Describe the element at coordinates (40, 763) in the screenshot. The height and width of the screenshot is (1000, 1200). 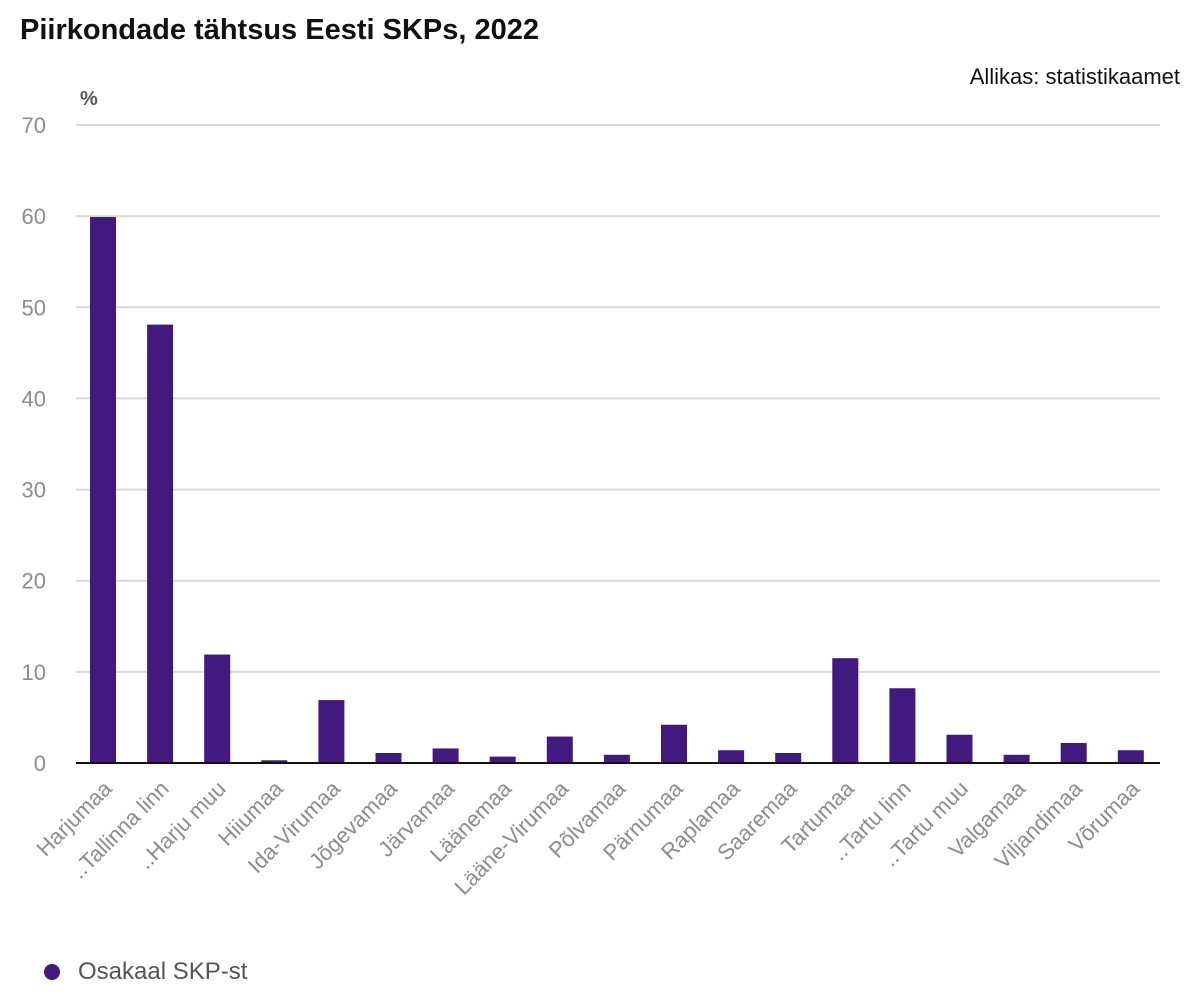
I see `y-tick-label: 0` at that location.